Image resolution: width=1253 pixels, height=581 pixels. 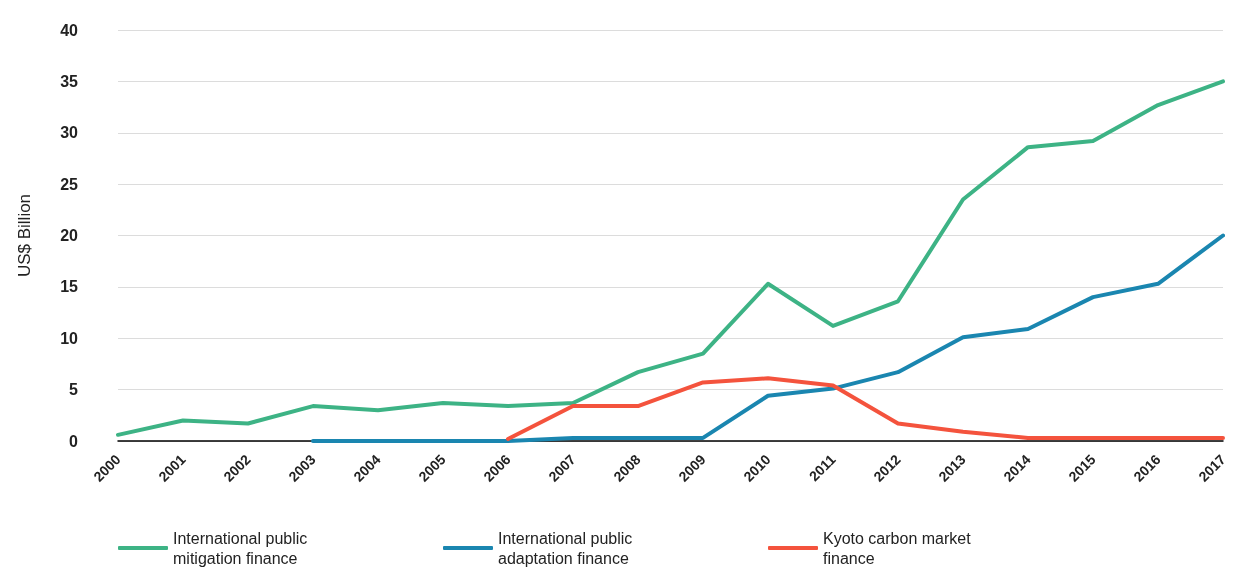 What do you see at coordinates (865, 408) in the screenshot?
I see `line-series` at bounding box center [865, 408].